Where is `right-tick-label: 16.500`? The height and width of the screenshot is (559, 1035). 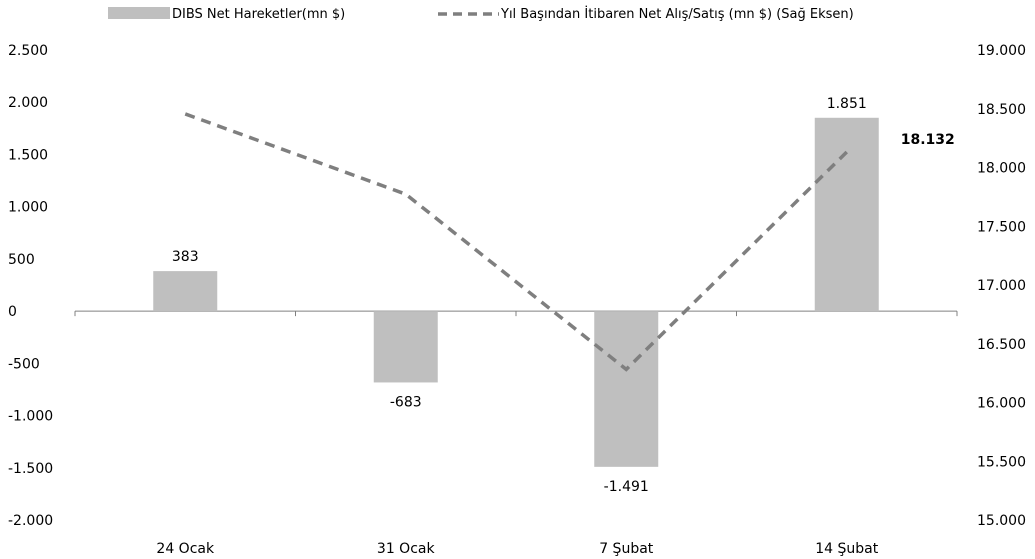
right-tick-label: 16.500 is located at coordinates (1001, 345).